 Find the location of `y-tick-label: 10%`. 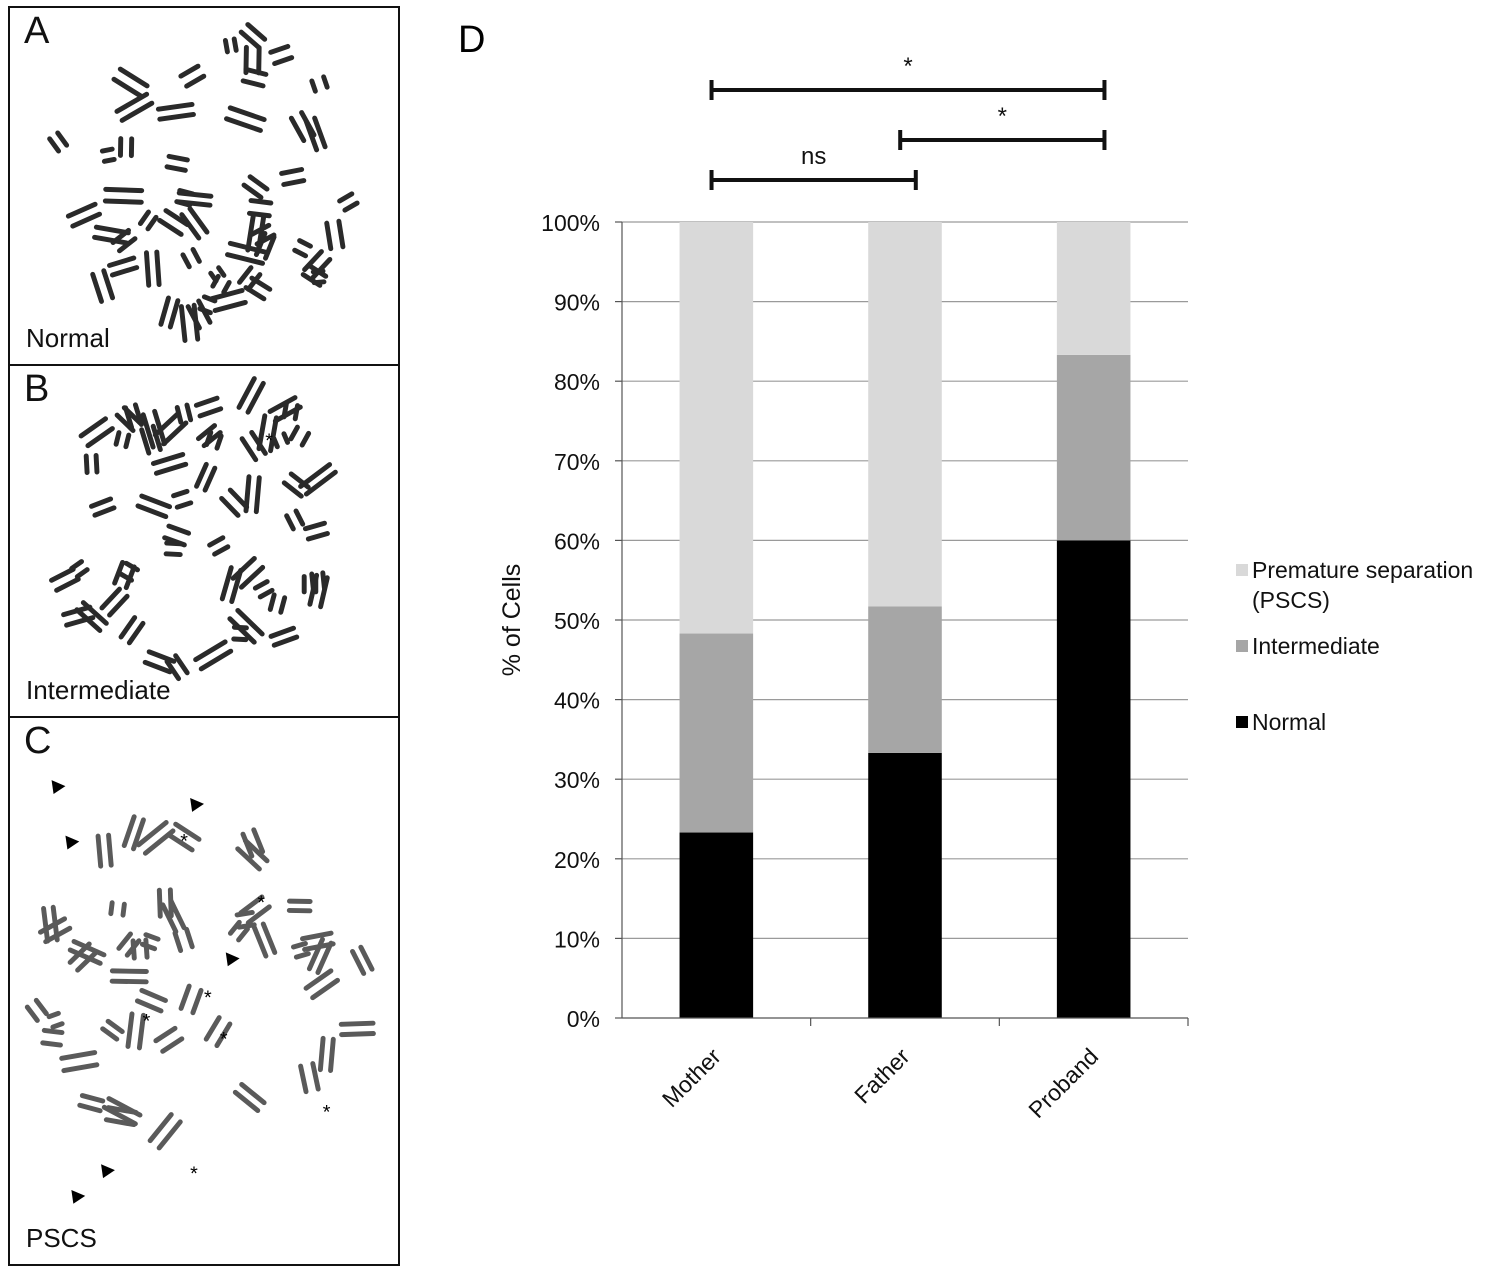

y-tick-label: 10% is located at coordinates (577, 939).